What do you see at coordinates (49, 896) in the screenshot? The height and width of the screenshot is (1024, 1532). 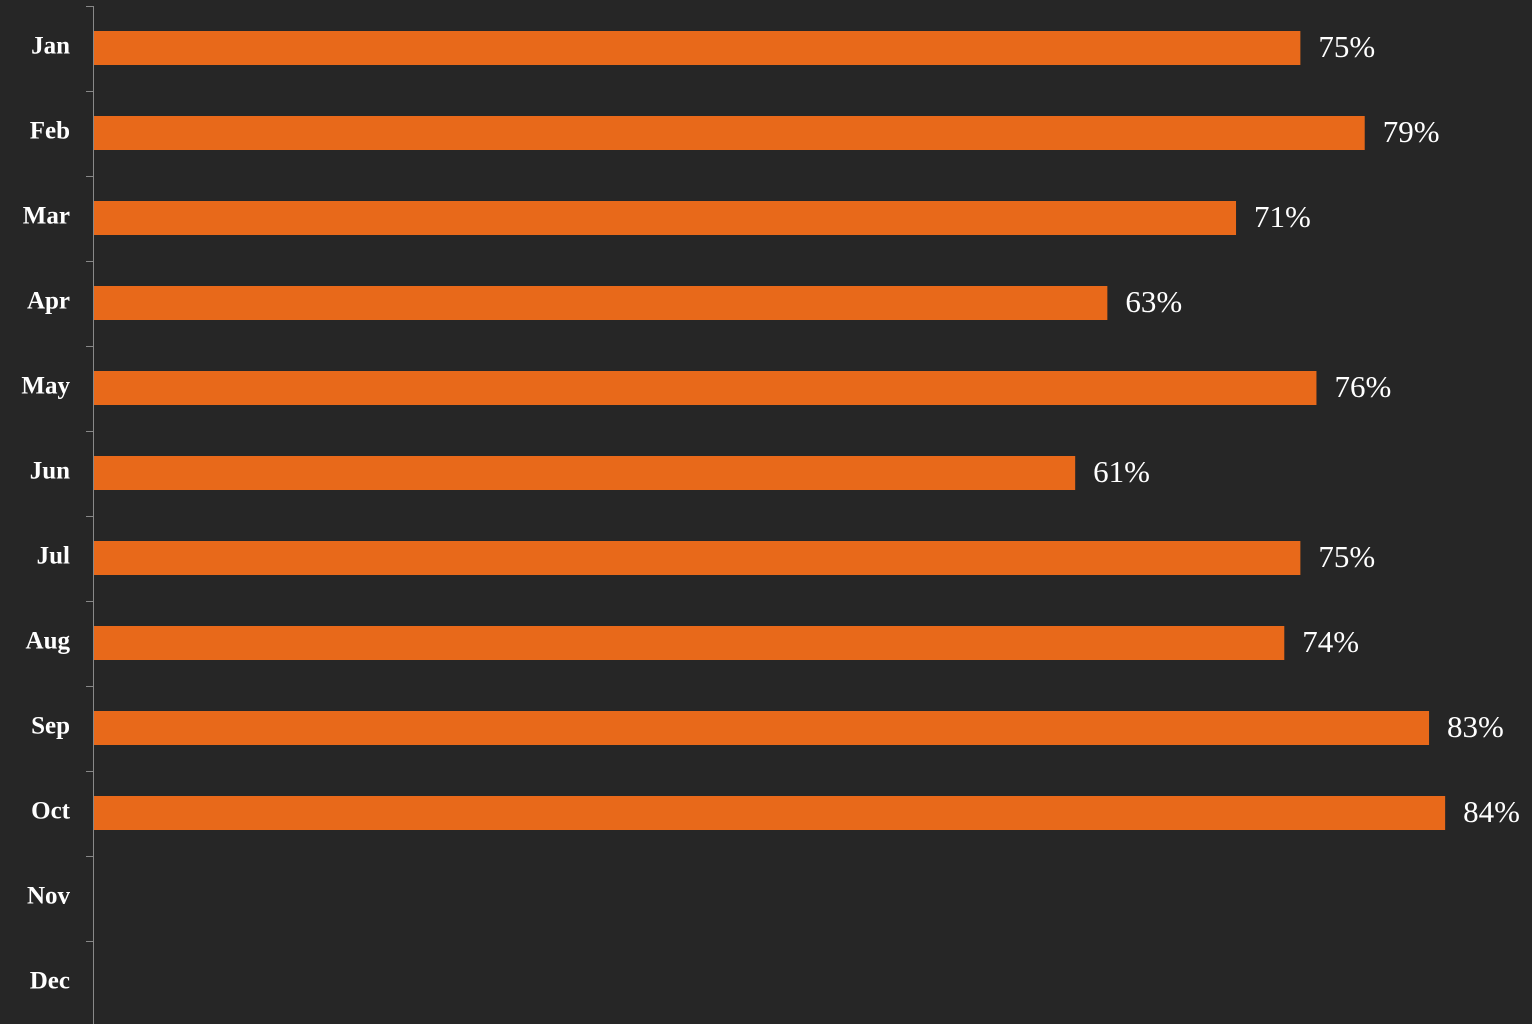 I see `y-tick-label: Nov` at bounding box center [49, 896].